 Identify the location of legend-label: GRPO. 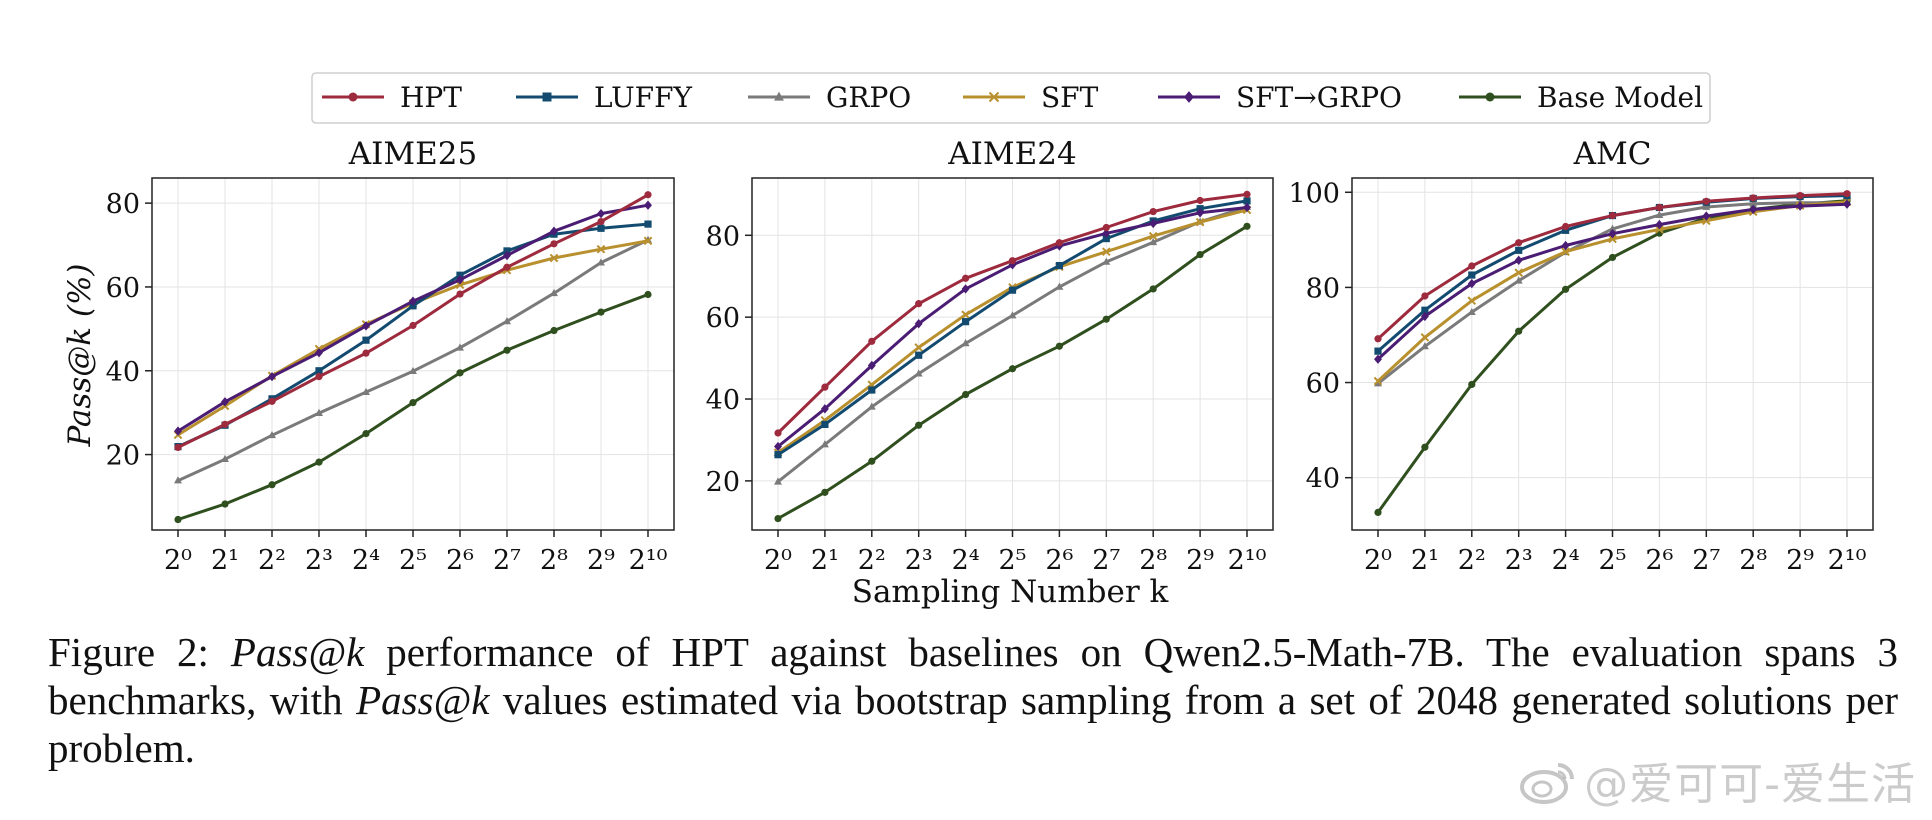
(868, 97).